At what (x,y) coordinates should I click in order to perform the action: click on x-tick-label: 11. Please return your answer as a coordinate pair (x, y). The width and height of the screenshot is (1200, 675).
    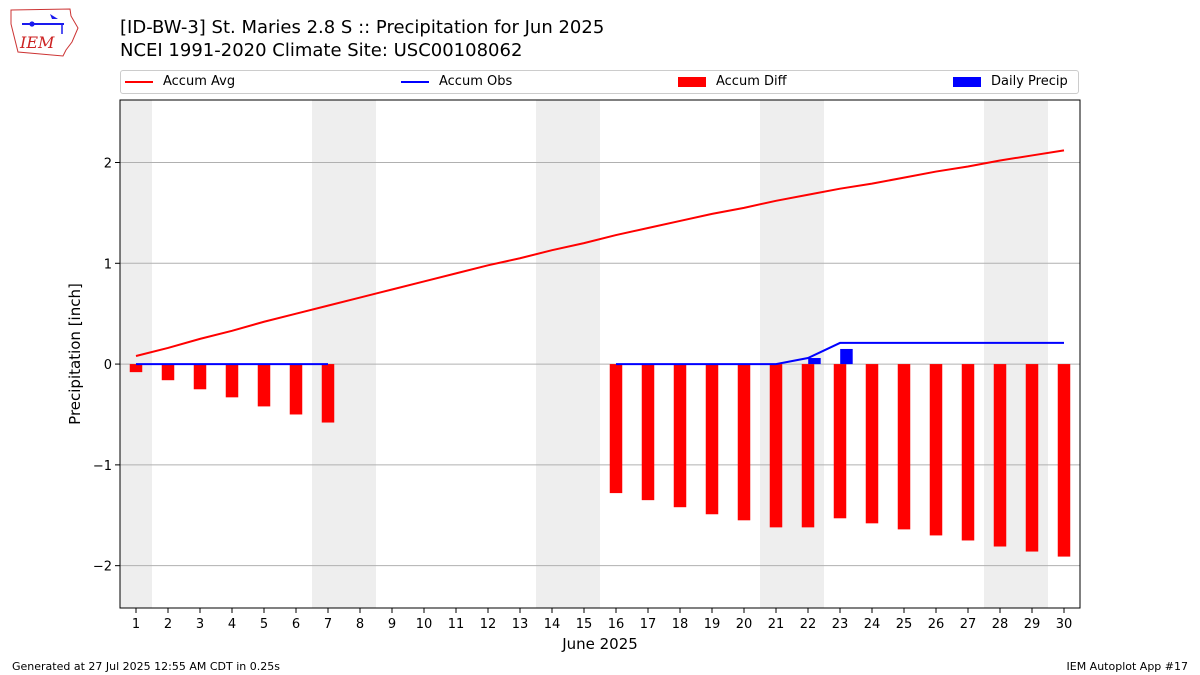
    Looking at the image, I should click on (456, 624).